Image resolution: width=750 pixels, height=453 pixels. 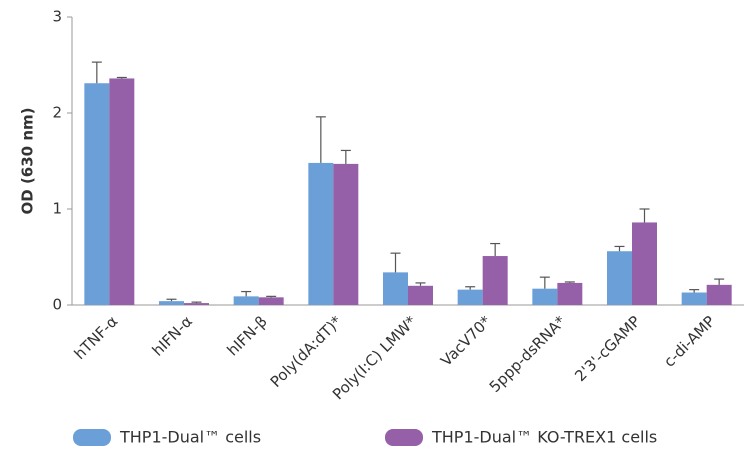 What do you see at coordinates (57, 305) in the screenshot?
I see `y-tick-label: 0` at bounding box center [57, 305].